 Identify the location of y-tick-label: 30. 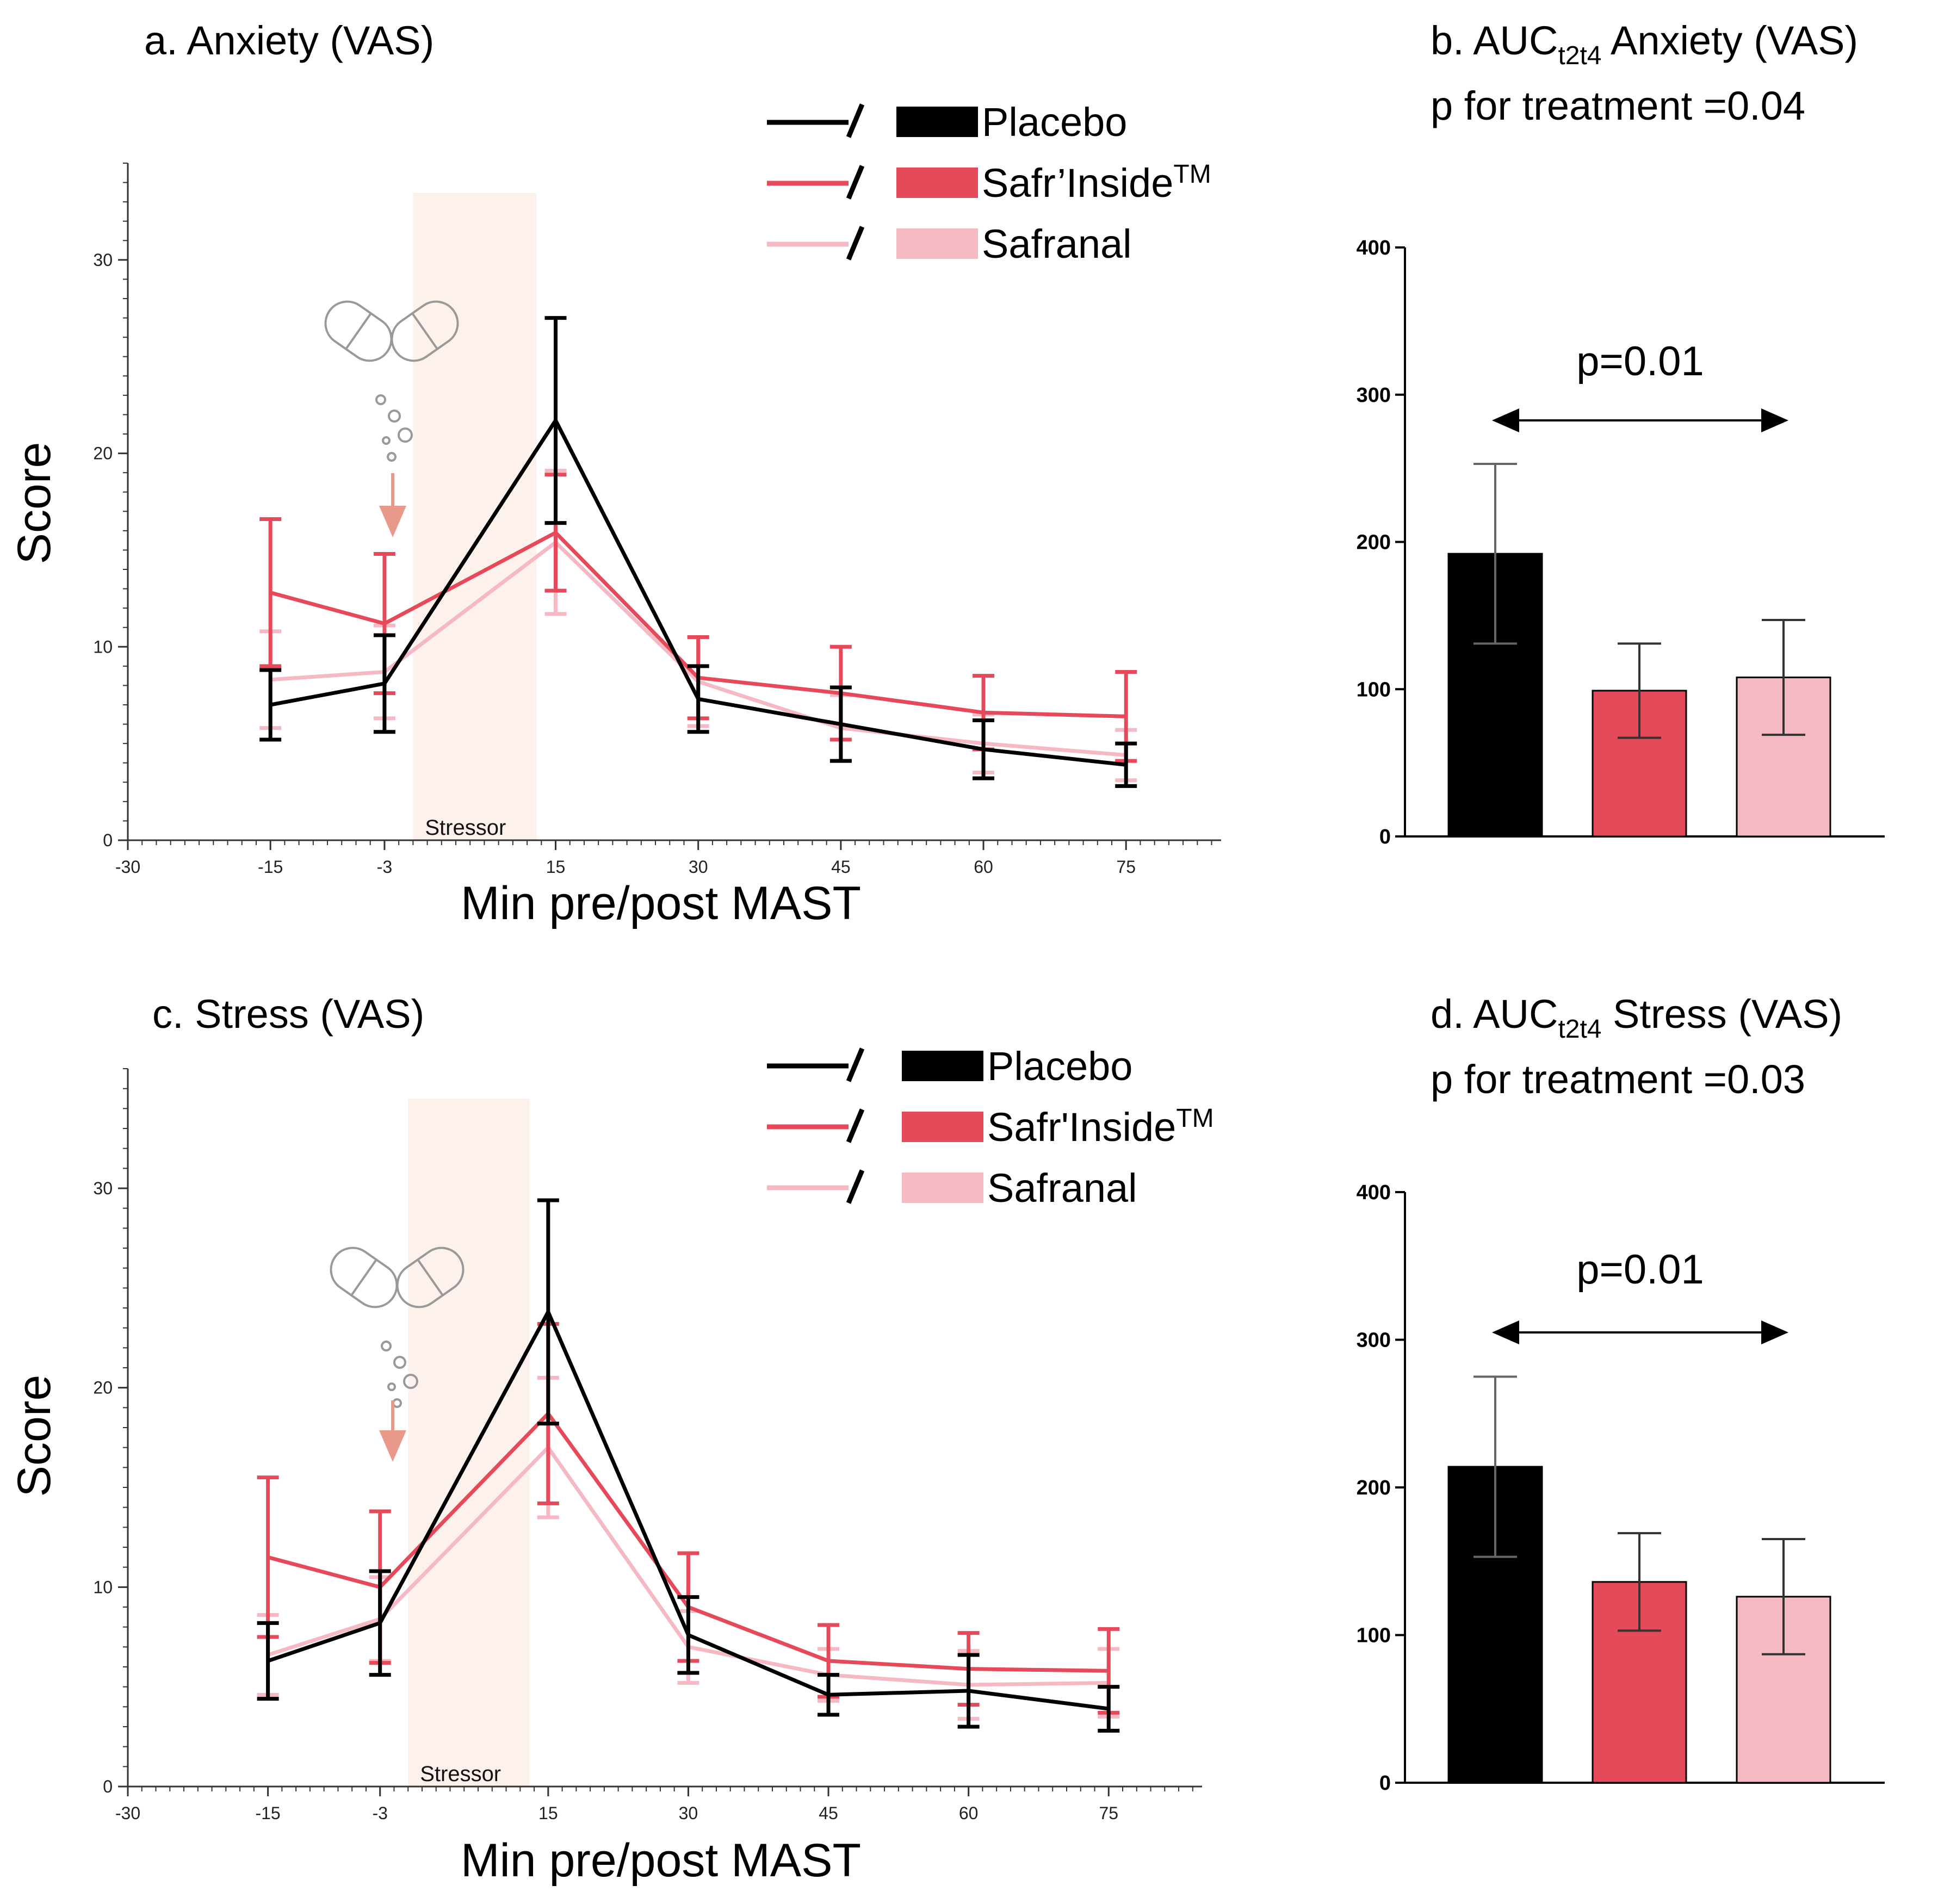
(103, 260).